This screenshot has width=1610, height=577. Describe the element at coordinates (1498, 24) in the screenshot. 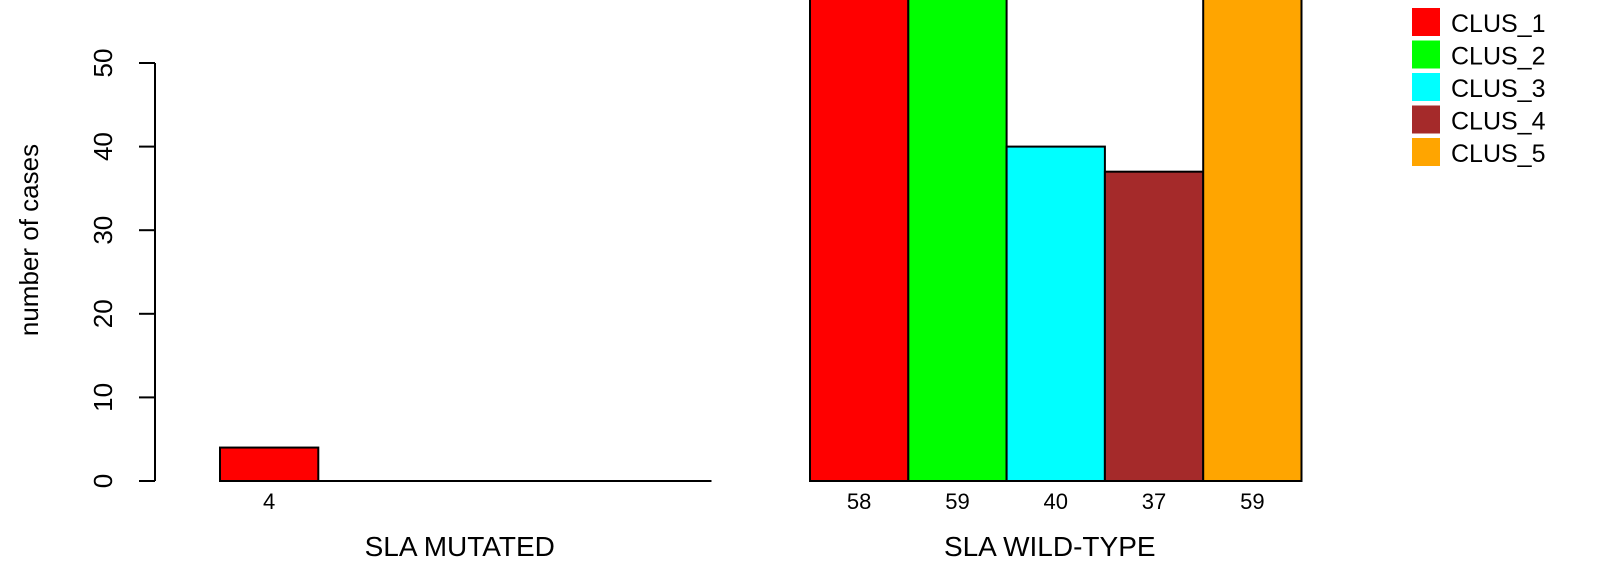

I see `legend-label: CLUS_1` at that location.